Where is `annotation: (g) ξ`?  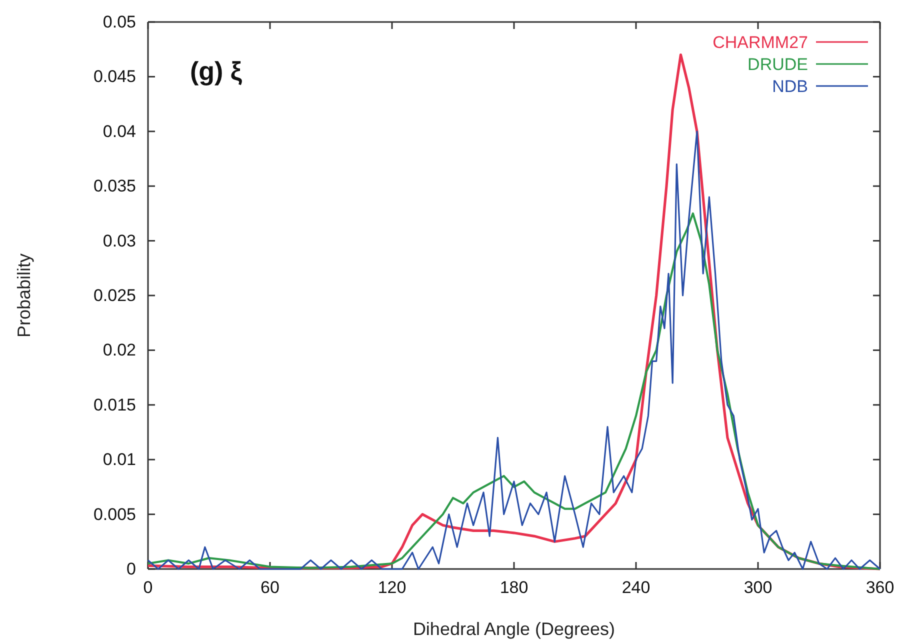 annotation: (g) ξ is located at coordinates (216, 71).